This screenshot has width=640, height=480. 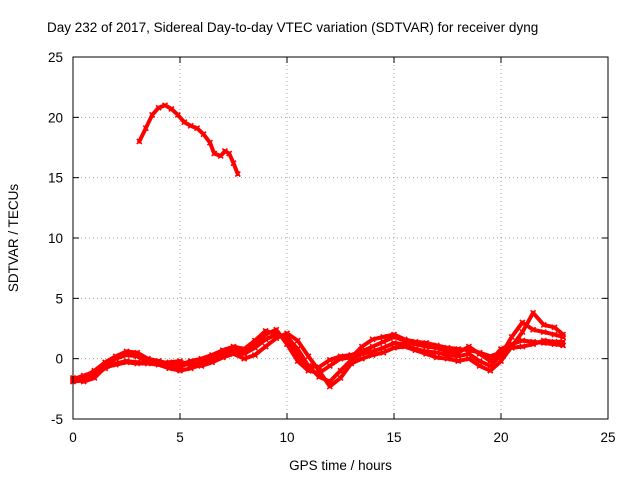 I want to click on y-tick-label: 5, so click(x=59, y=298).